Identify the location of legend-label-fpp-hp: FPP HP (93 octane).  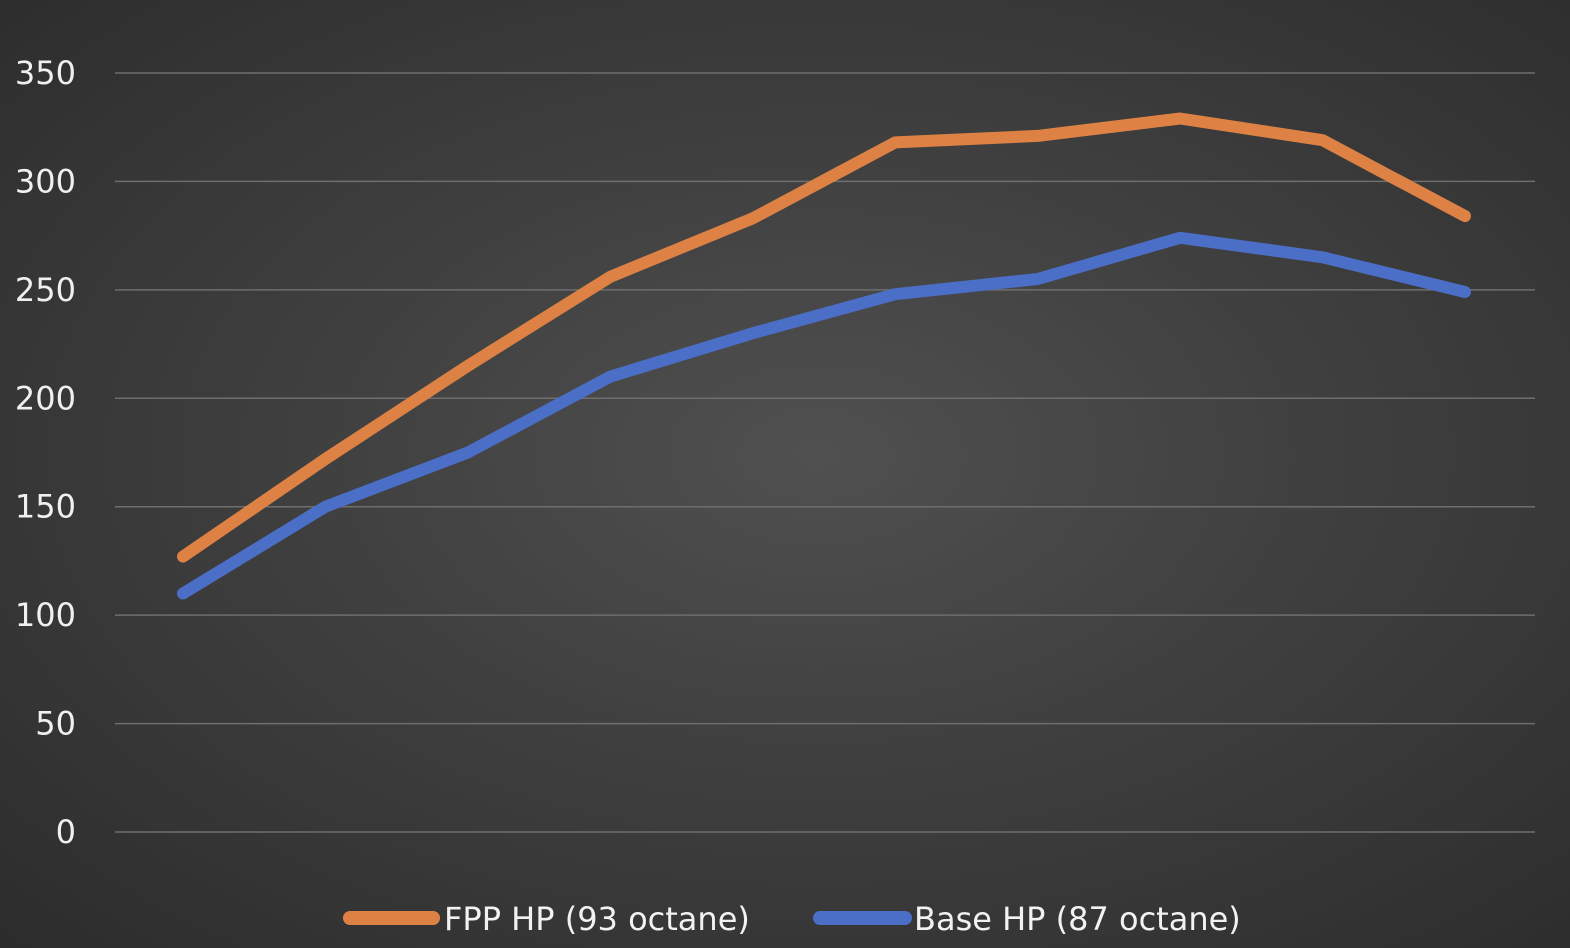
(597, 919).